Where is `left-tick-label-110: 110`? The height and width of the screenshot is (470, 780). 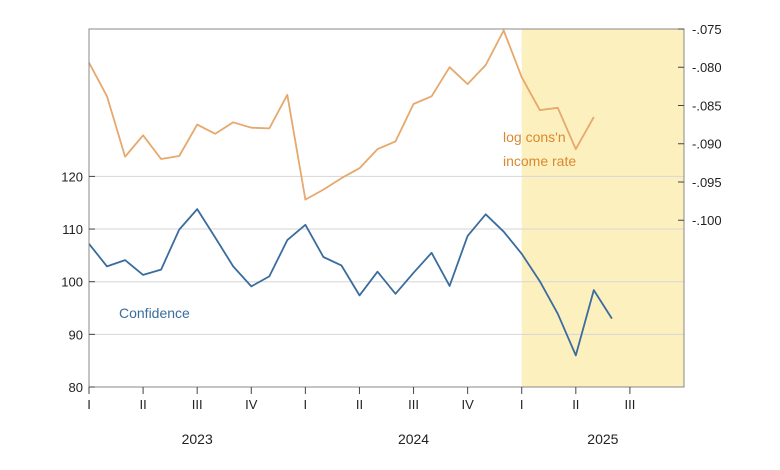 left-tick-label-110: 110 is located at coordinates (72, 229).